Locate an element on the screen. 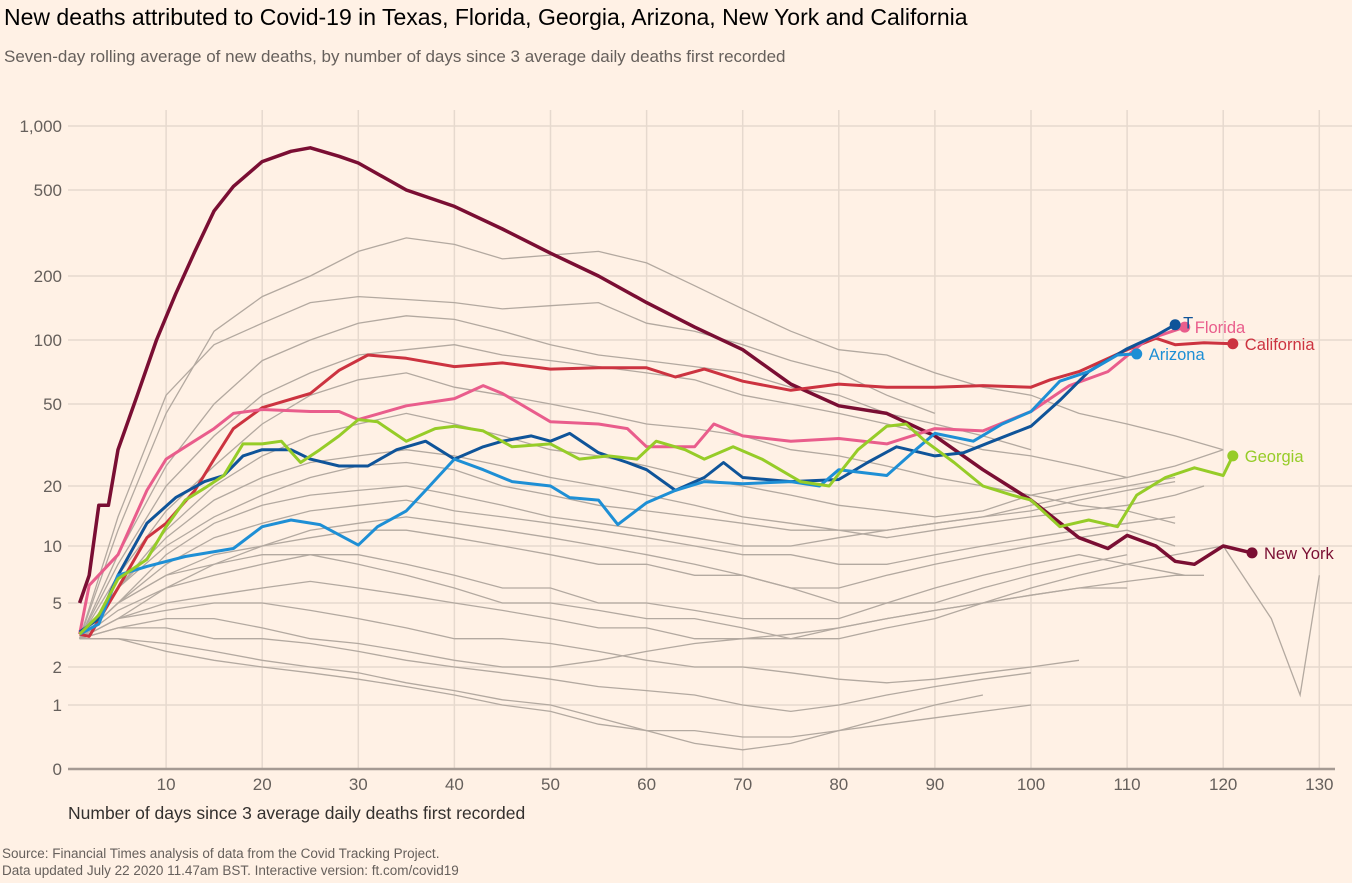  x-tick-label: 90 is located at coordinates (934, 784).